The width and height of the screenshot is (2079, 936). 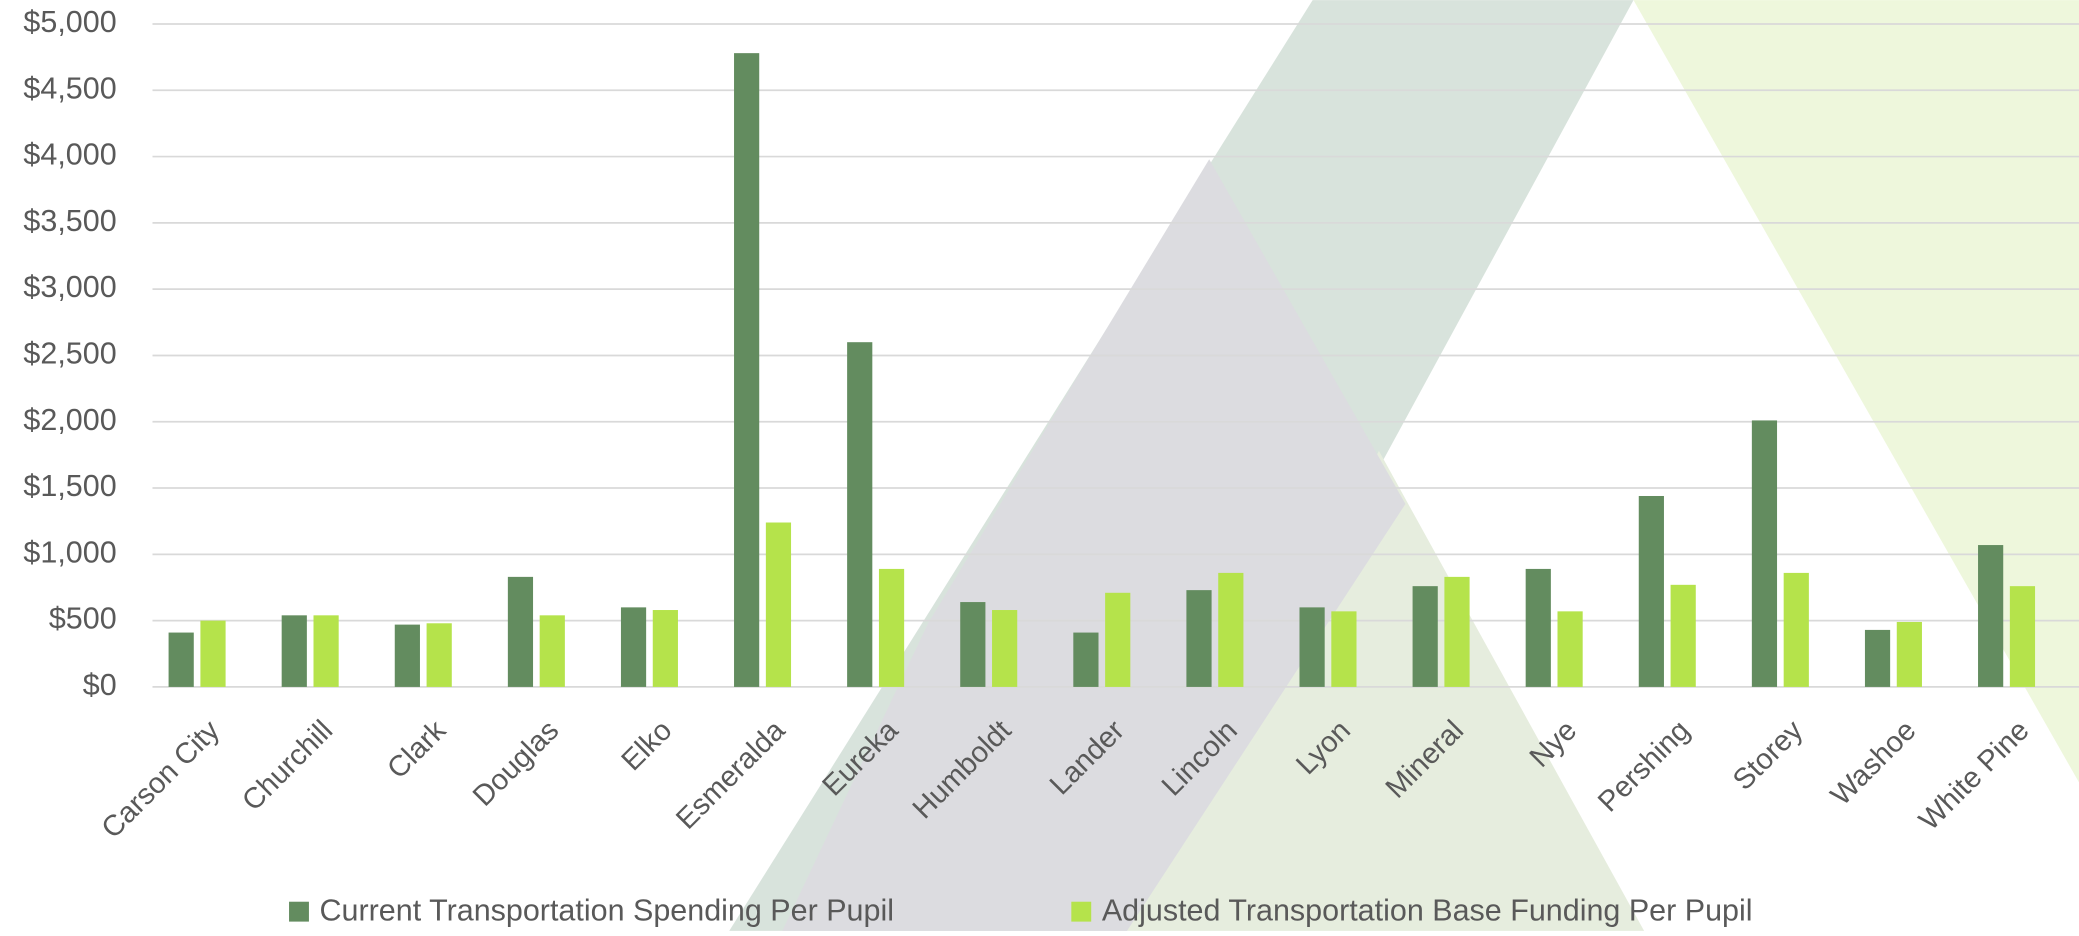 I want to click on y-tick-label: $5,000, so click(x=69, y=22).